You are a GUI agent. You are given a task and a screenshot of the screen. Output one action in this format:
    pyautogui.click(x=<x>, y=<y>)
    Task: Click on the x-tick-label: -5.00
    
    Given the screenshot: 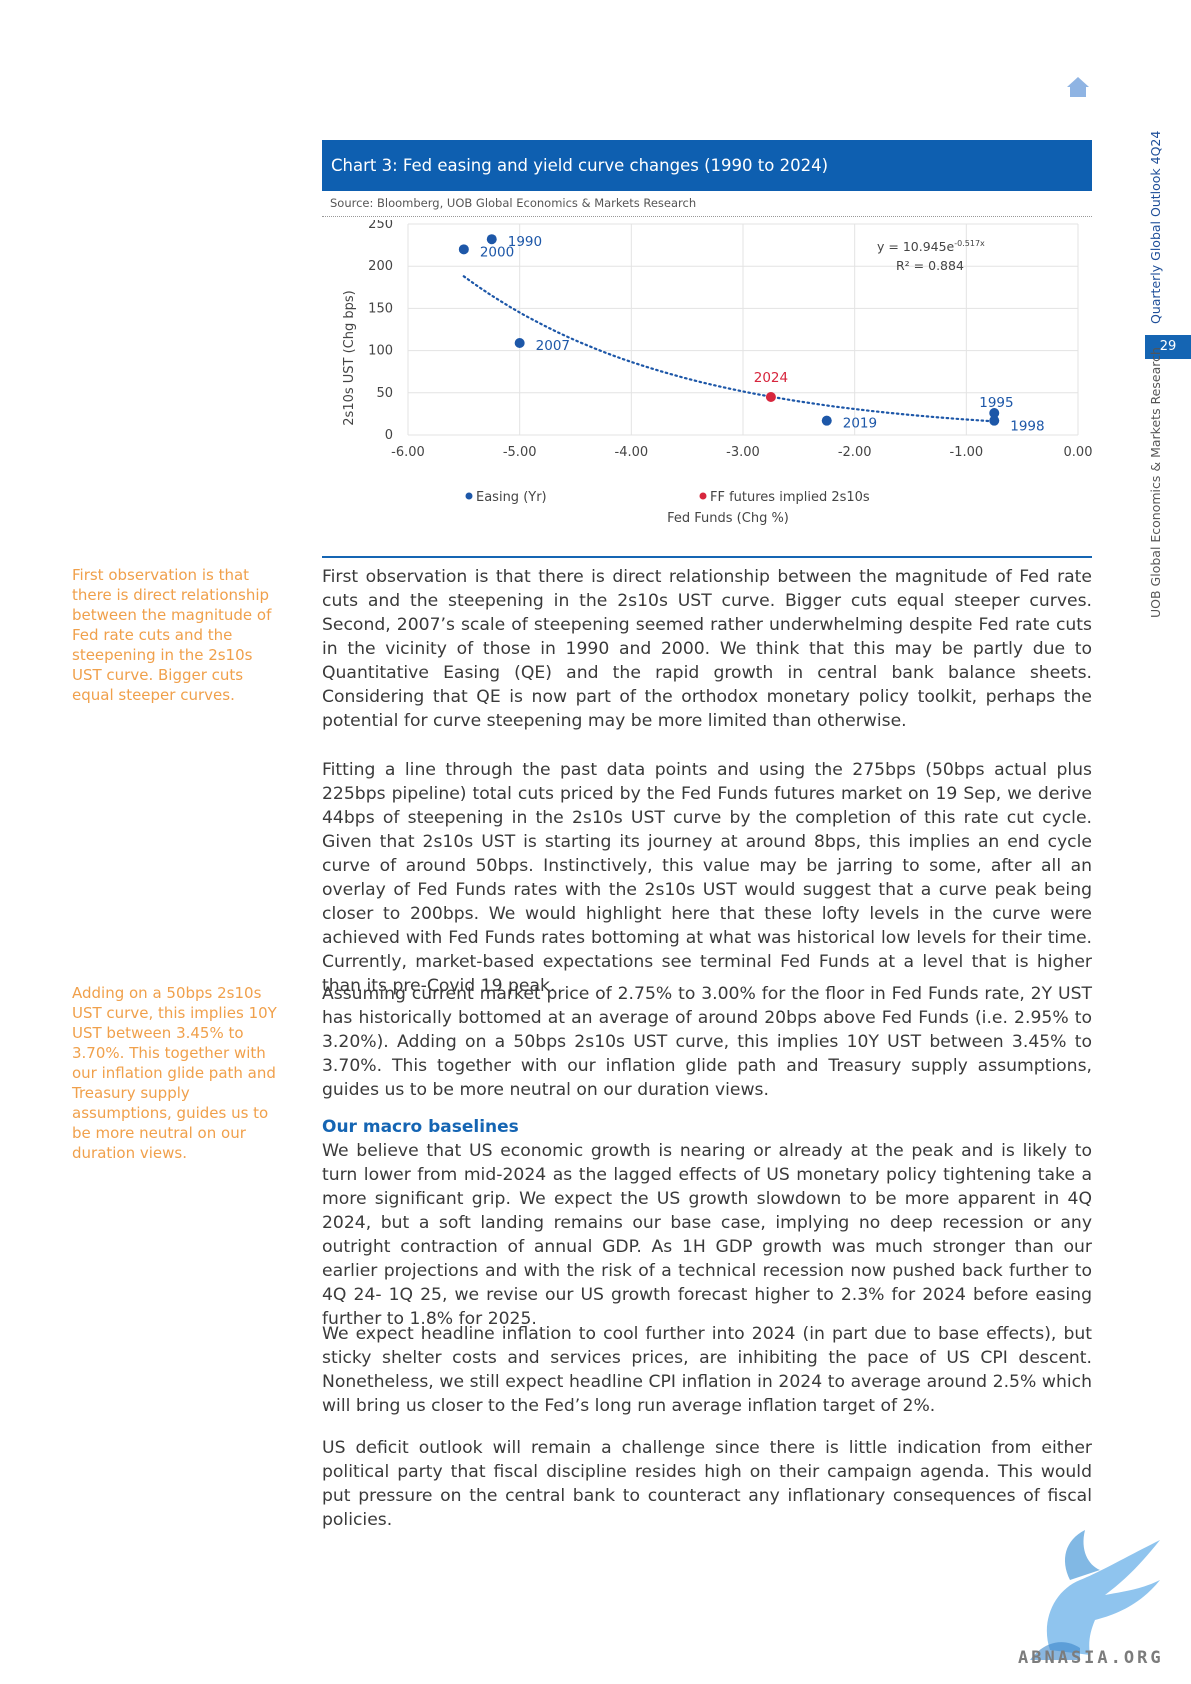 What is the action you would take?
    pyautogui.click(x=520, y=452)
    